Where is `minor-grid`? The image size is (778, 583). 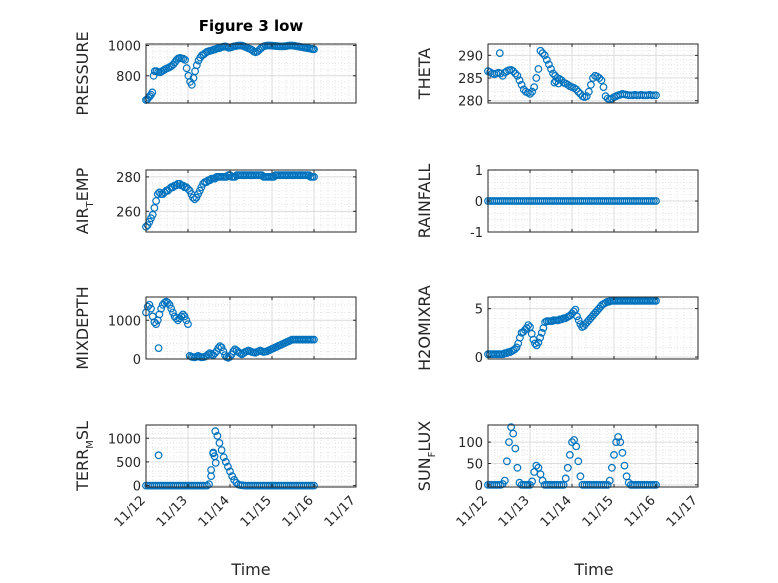 minor-grid is located at coordinates (593, 456).